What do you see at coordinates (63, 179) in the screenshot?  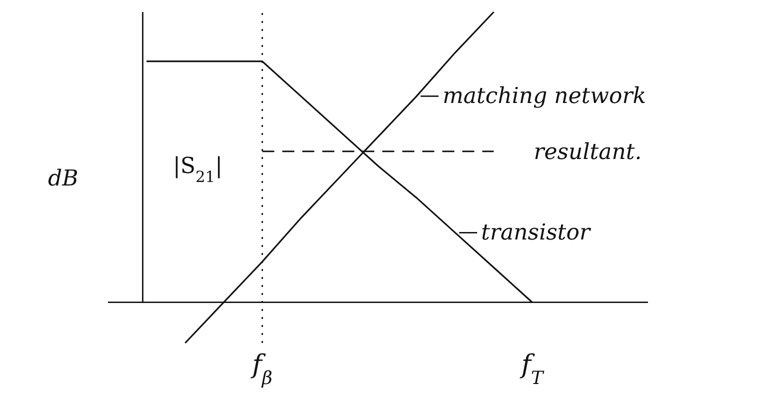 I see `y-axis-title: dB` at bounding box center [63, 179].